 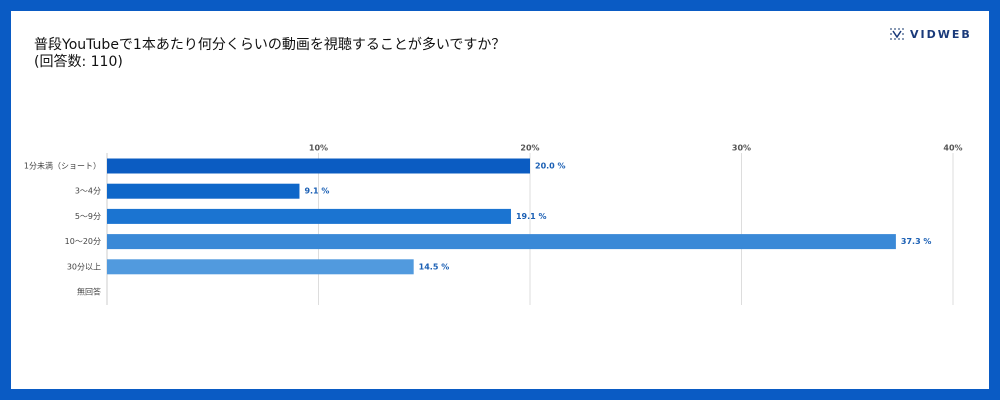 I want to click on chart-title: 普段YouTubeで1本あたり何分くらいの動画を視聴することが多いですか？, so click(x=269, y=44).